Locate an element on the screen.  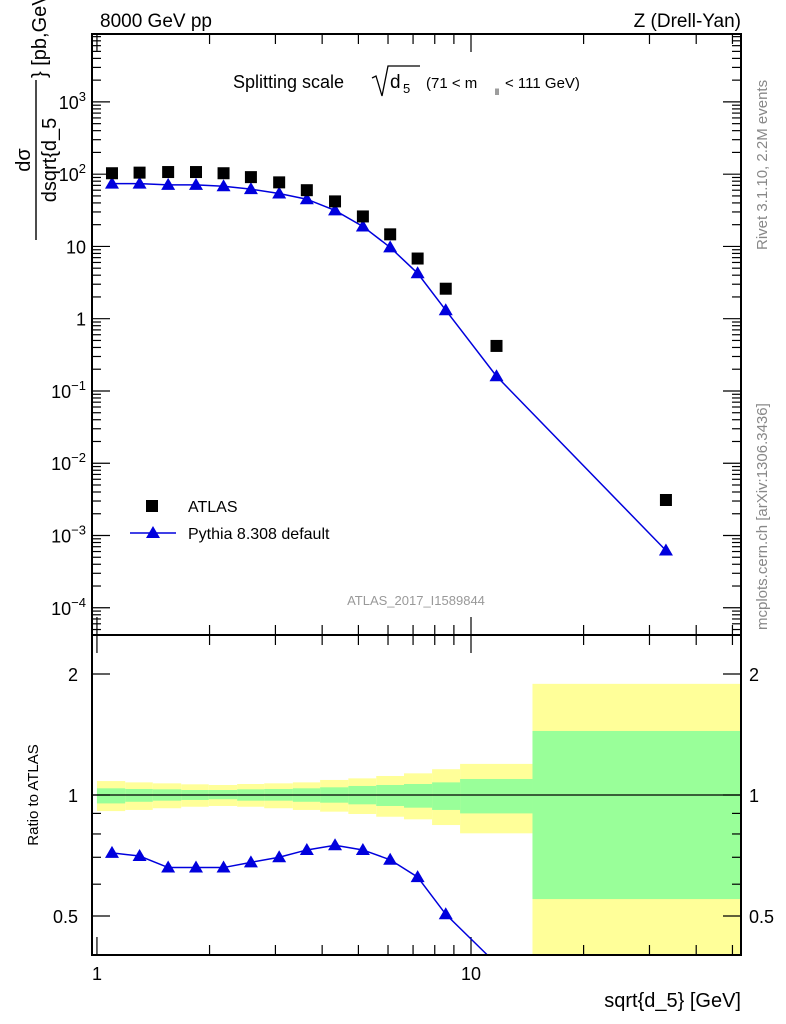
title-sqrt-body: d is located at coordinates (395, 82).